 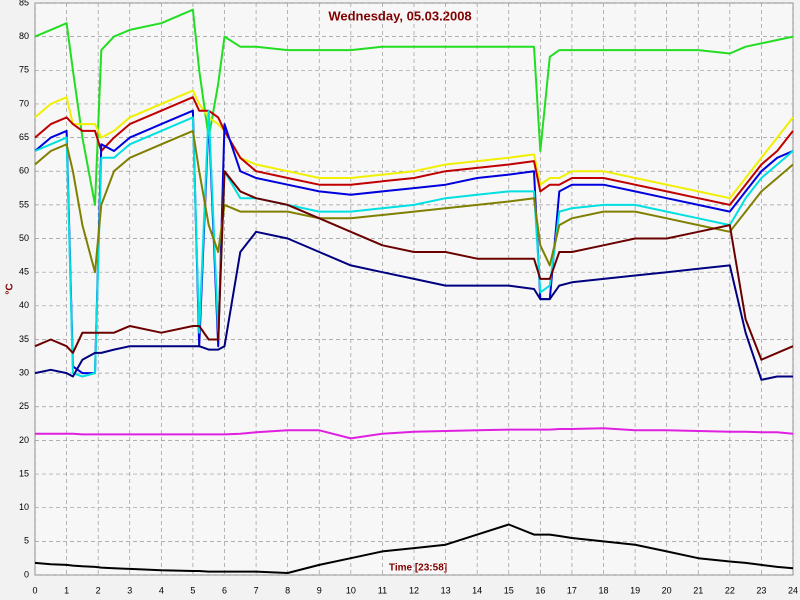 What do you see at coordinates (287, 590) in the screenshot?
I see `x-tick-label: 8` at bounding box center [287, 590].